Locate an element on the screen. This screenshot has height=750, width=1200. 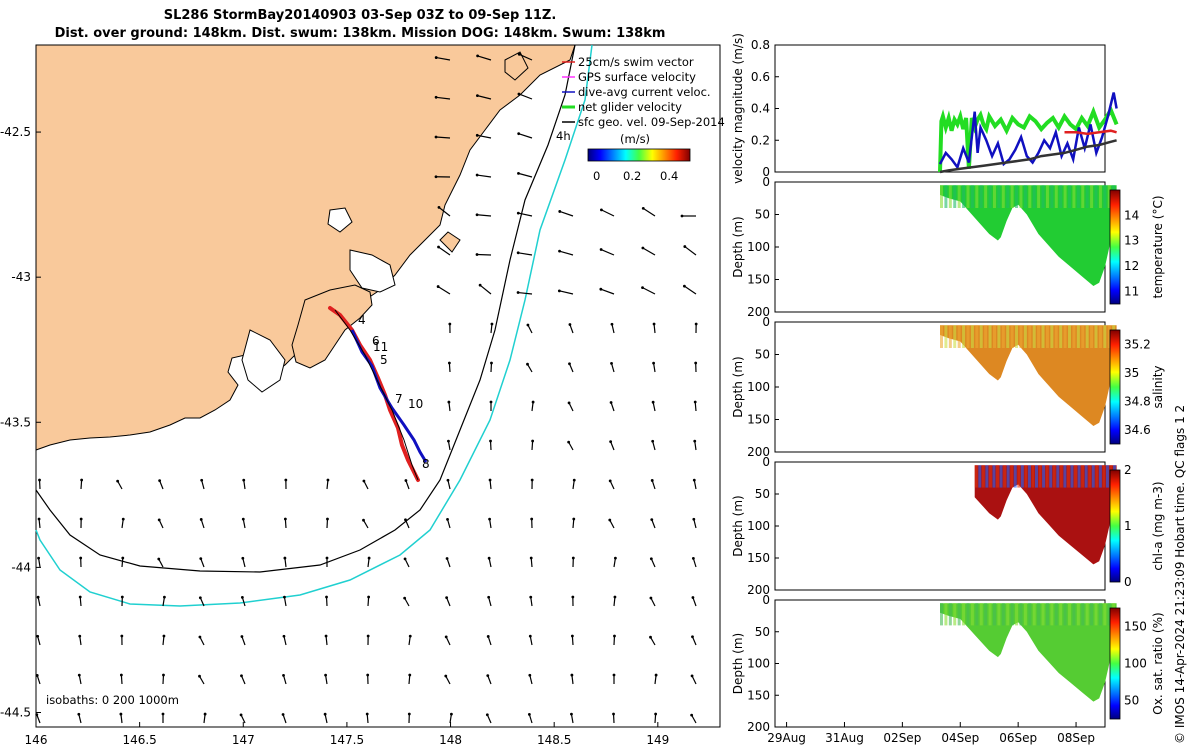
colorbar-tick-salinity: 35 is located at coordinates (1131, 373).